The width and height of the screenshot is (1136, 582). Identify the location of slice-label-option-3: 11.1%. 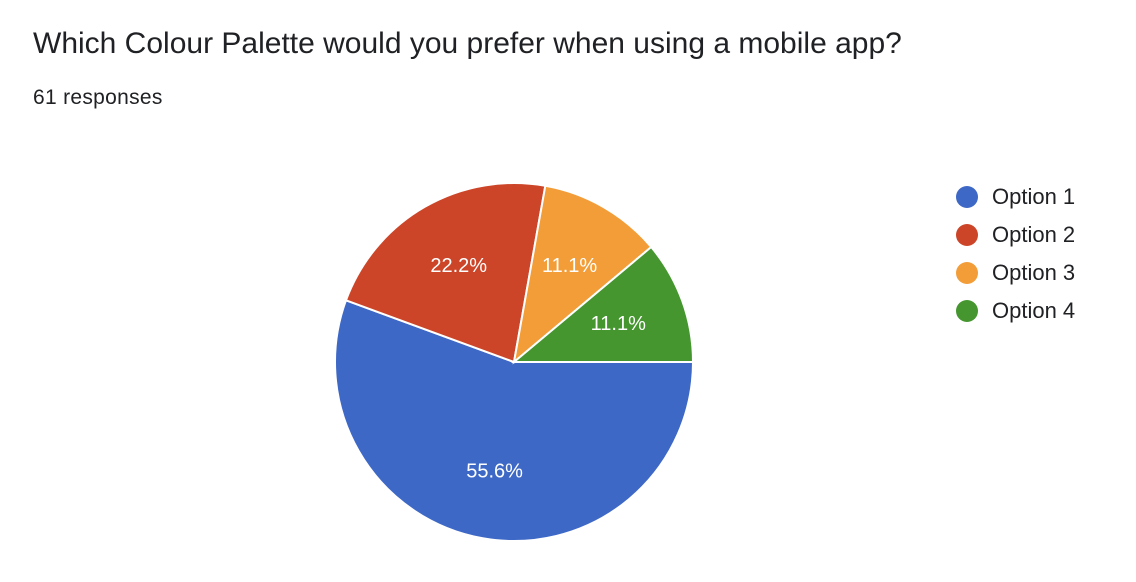
(569, 266).